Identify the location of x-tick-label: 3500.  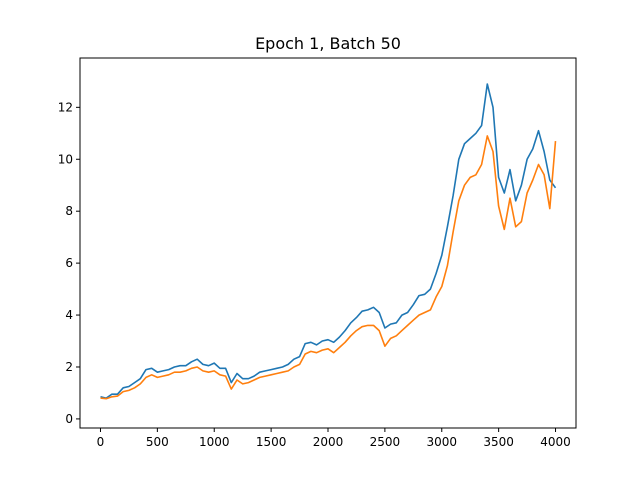
(498, 442).